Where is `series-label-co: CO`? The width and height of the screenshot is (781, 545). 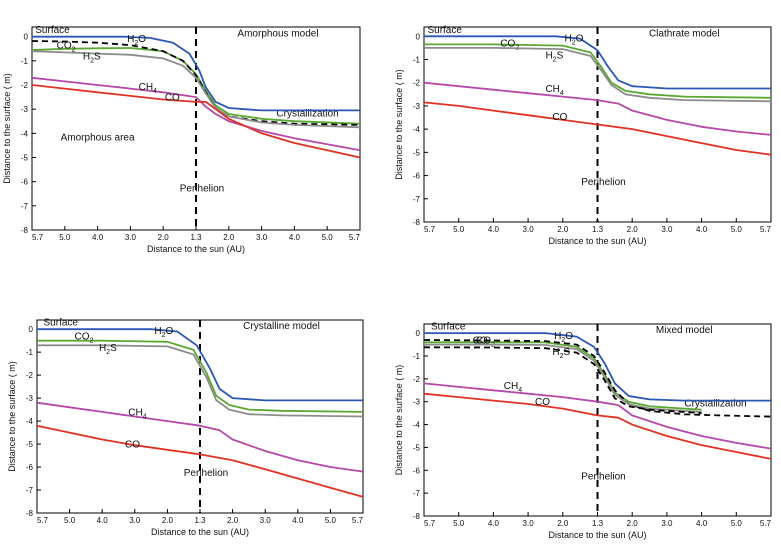
series-label-co: CO is located at coordinates (542, 402).